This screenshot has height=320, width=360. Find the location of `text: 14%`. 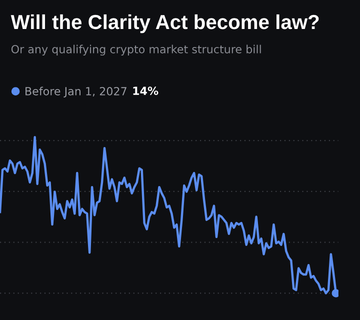

text: 14% is located at coordinates (145, 91).